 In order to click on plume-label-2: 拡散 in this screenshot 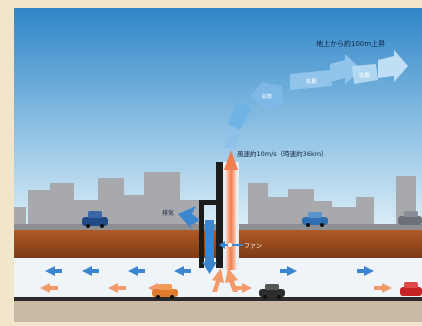, I will do `click(312, 81)`.